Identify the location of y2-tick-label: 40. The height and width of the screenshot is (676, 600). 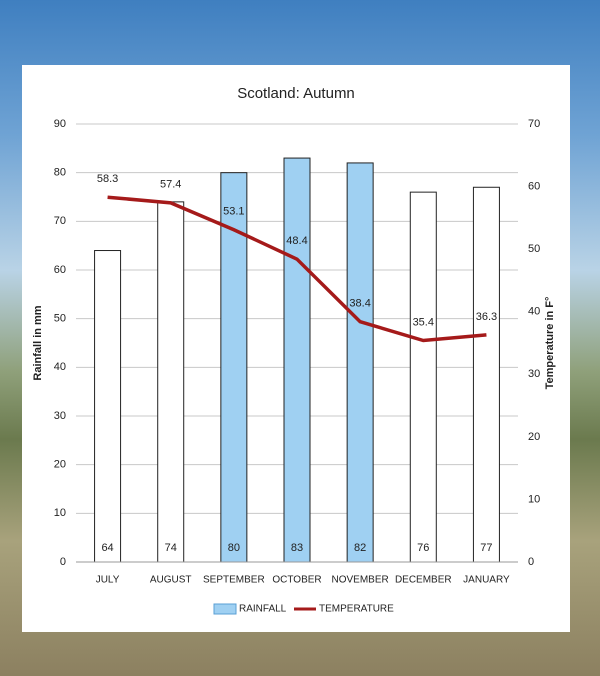
(534, 312).